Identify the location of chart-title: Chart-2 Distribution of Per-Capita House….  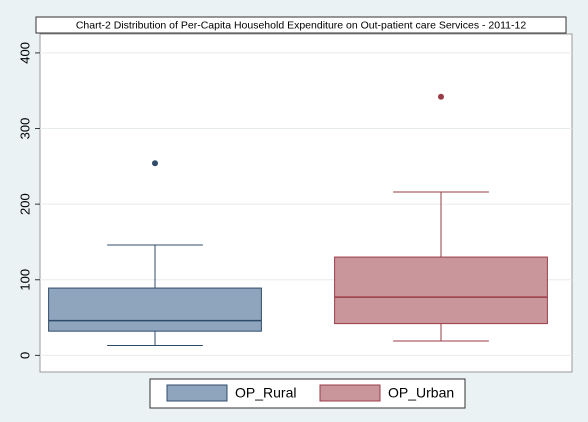
(301, 25).